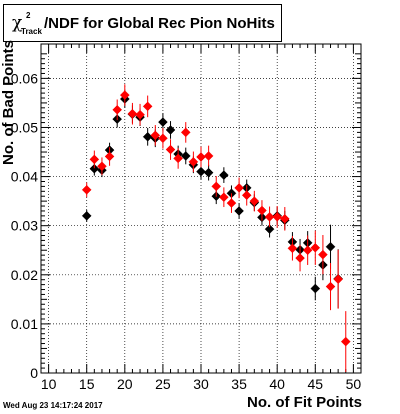  What do you see at coordinates (24, 78) in the screenshot?
I see `y-tick-label: 0.06` at bounding box center [24, 78].